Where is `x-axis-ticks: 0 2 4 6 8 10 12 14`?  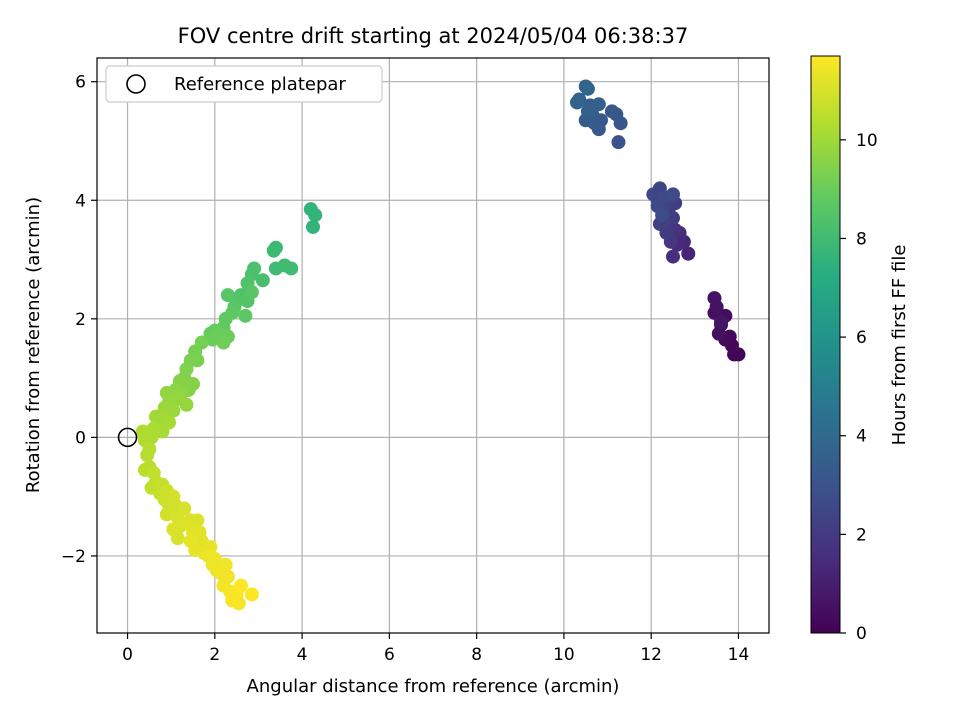
x-axis-ticks: 0 2 4 6 8 10 12 14 is located at coordinates (435, 649).